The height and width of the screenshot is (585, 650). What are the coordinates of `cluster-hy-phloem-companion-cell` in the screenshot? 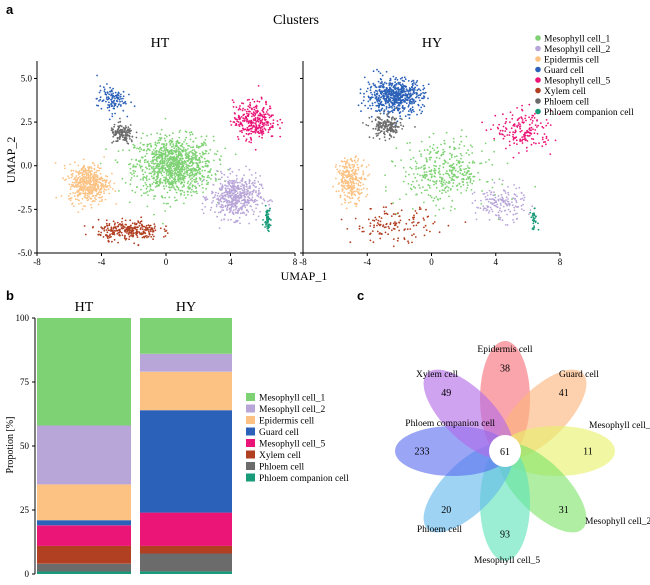 It's located at (534, 219).